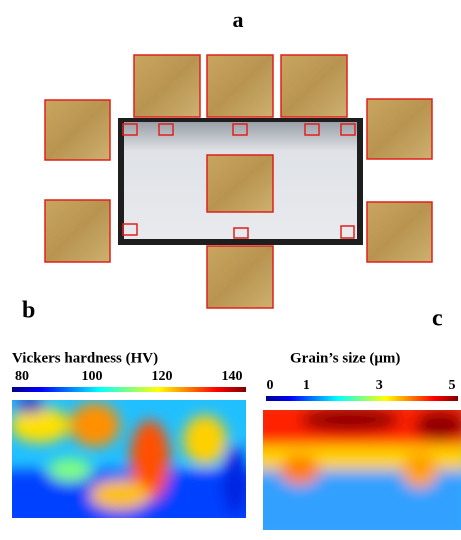  What do you see at coordinates (238, 19) in the screenshot?
I see `panel-label: a` at bounding box center [238, 19].